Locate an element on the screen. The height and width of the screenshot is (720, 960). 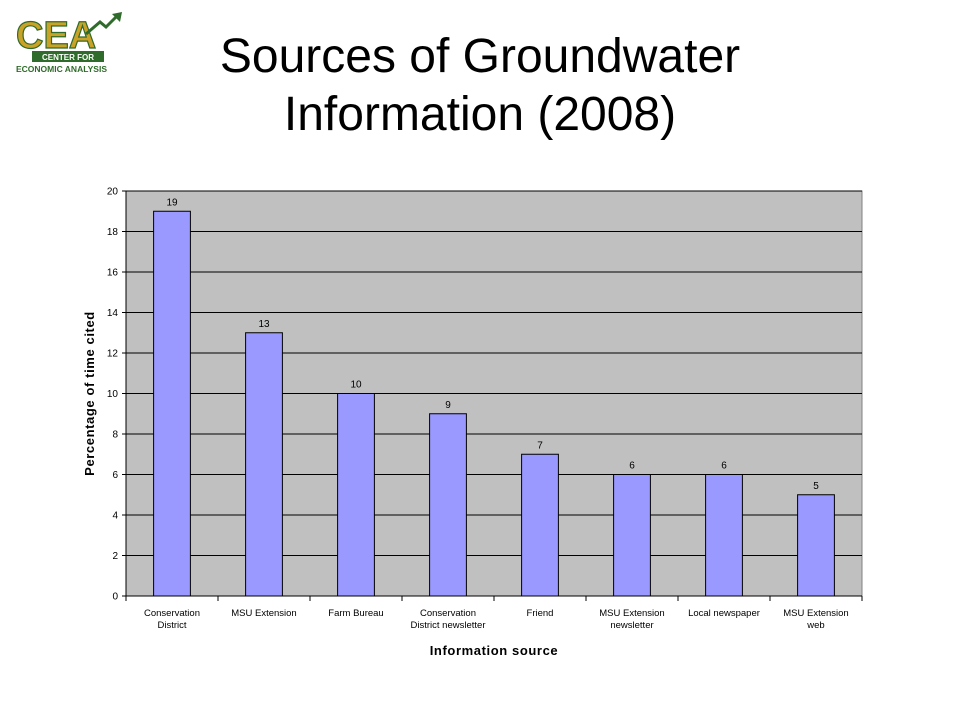
data-label: 9 is located at coordinates (448, 405).